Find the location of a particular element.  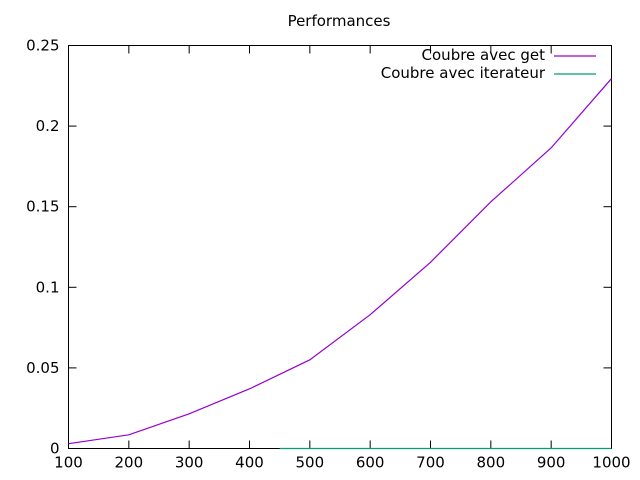

x-tick-label: 400 is located at coordinates (249, 463).